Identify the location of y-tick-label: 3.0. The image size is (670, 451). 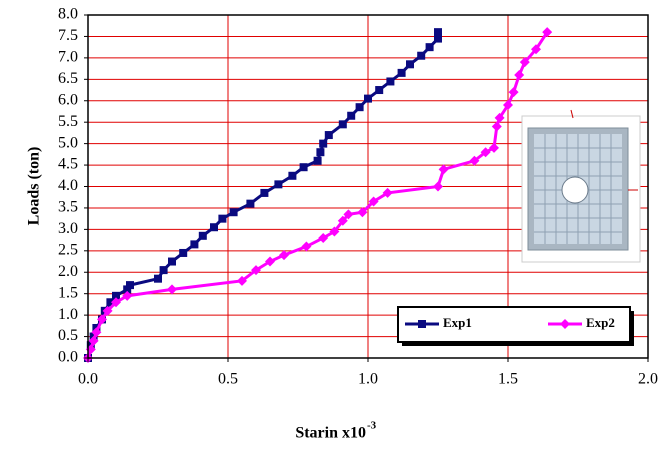
(68, 228).